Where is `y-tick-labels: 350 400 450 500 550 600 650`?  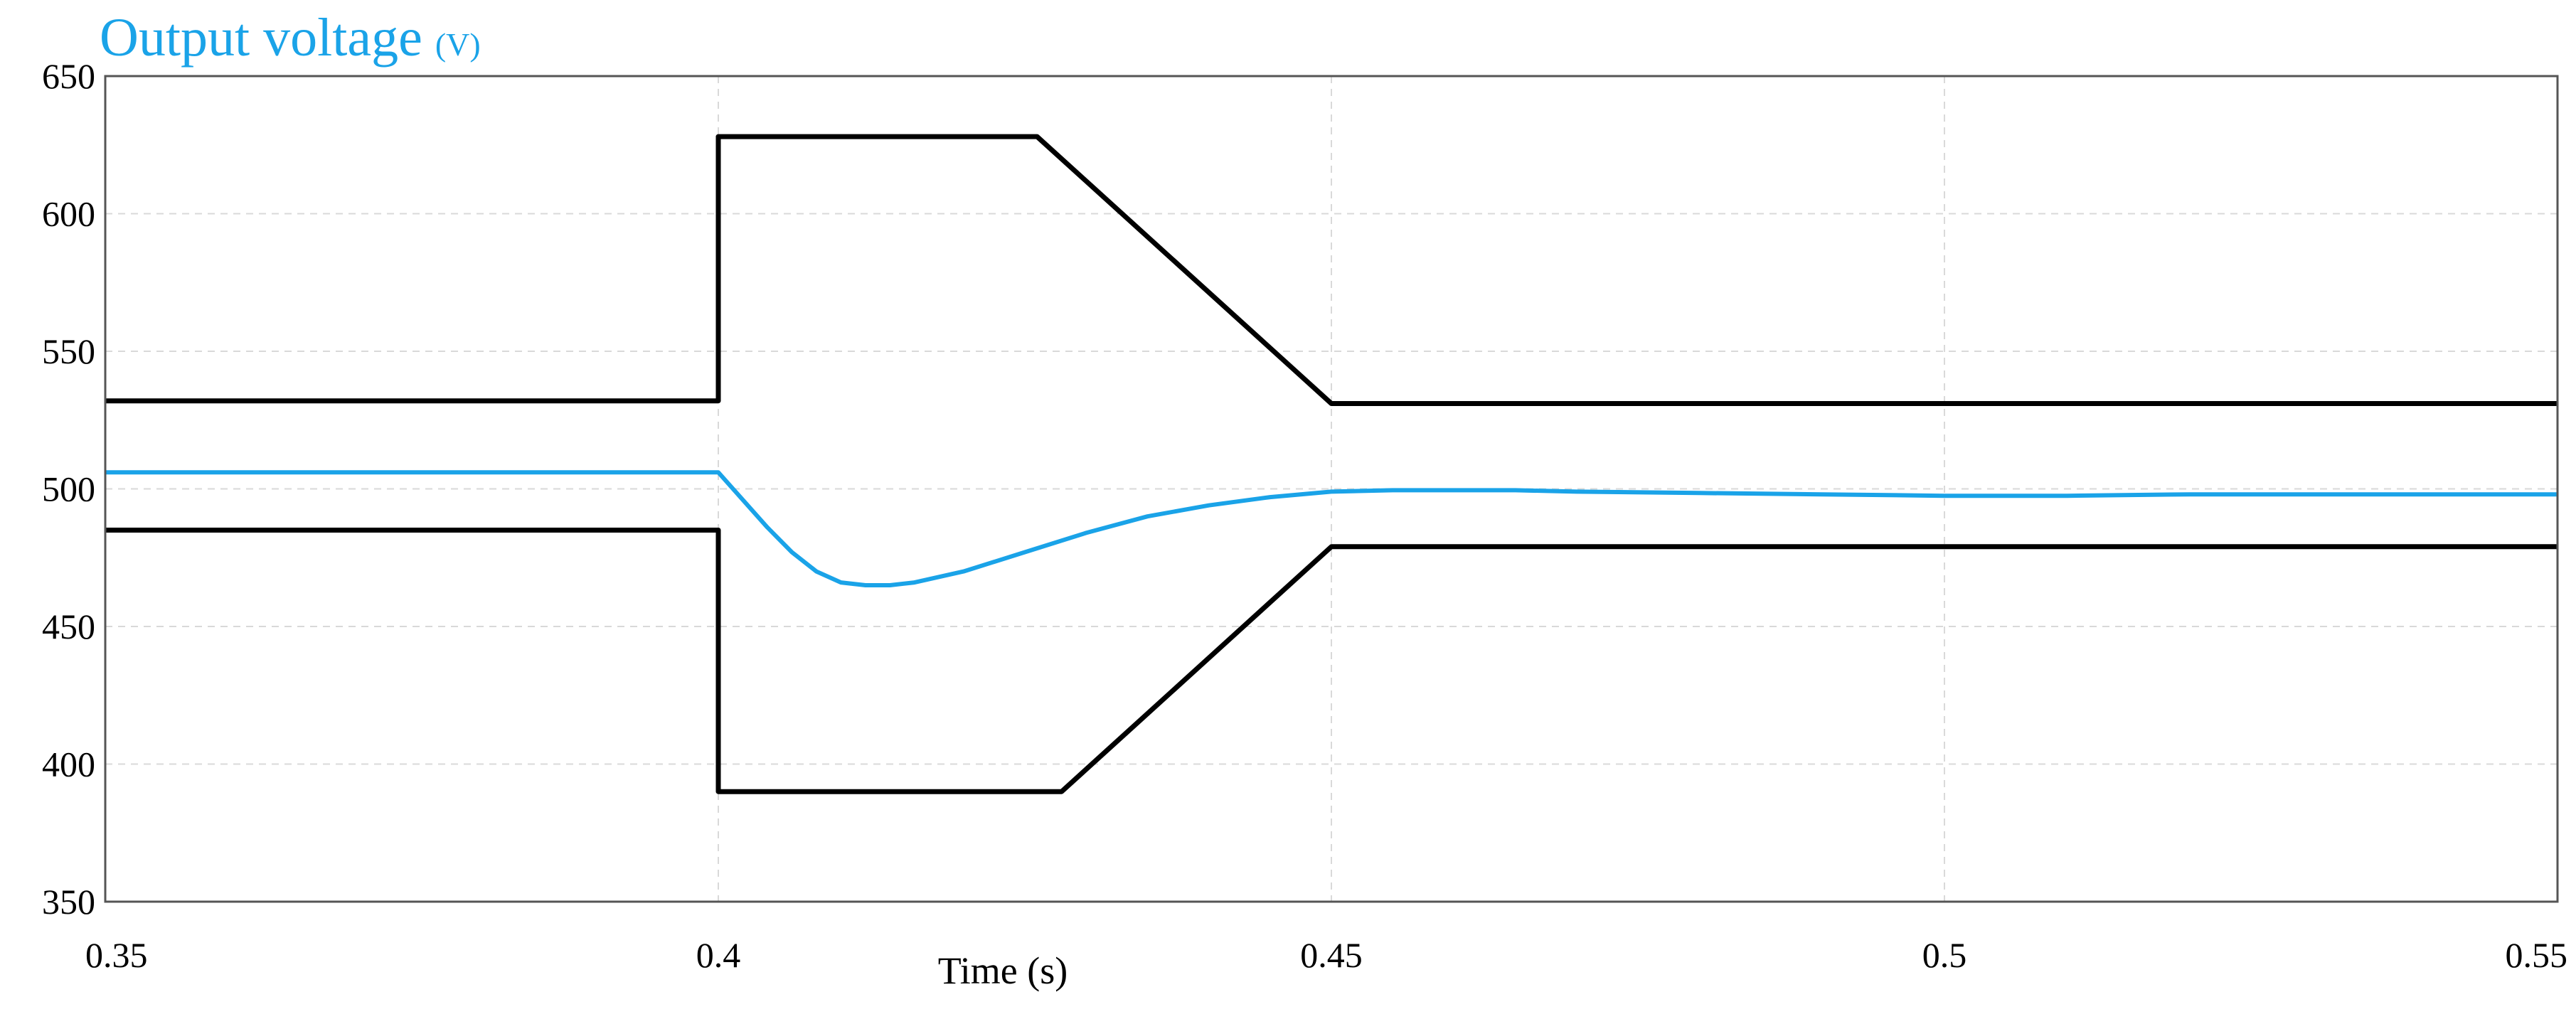 y-tick-labels: 350 400 450 500 550 600 650 is located at coordinates (68, 489).